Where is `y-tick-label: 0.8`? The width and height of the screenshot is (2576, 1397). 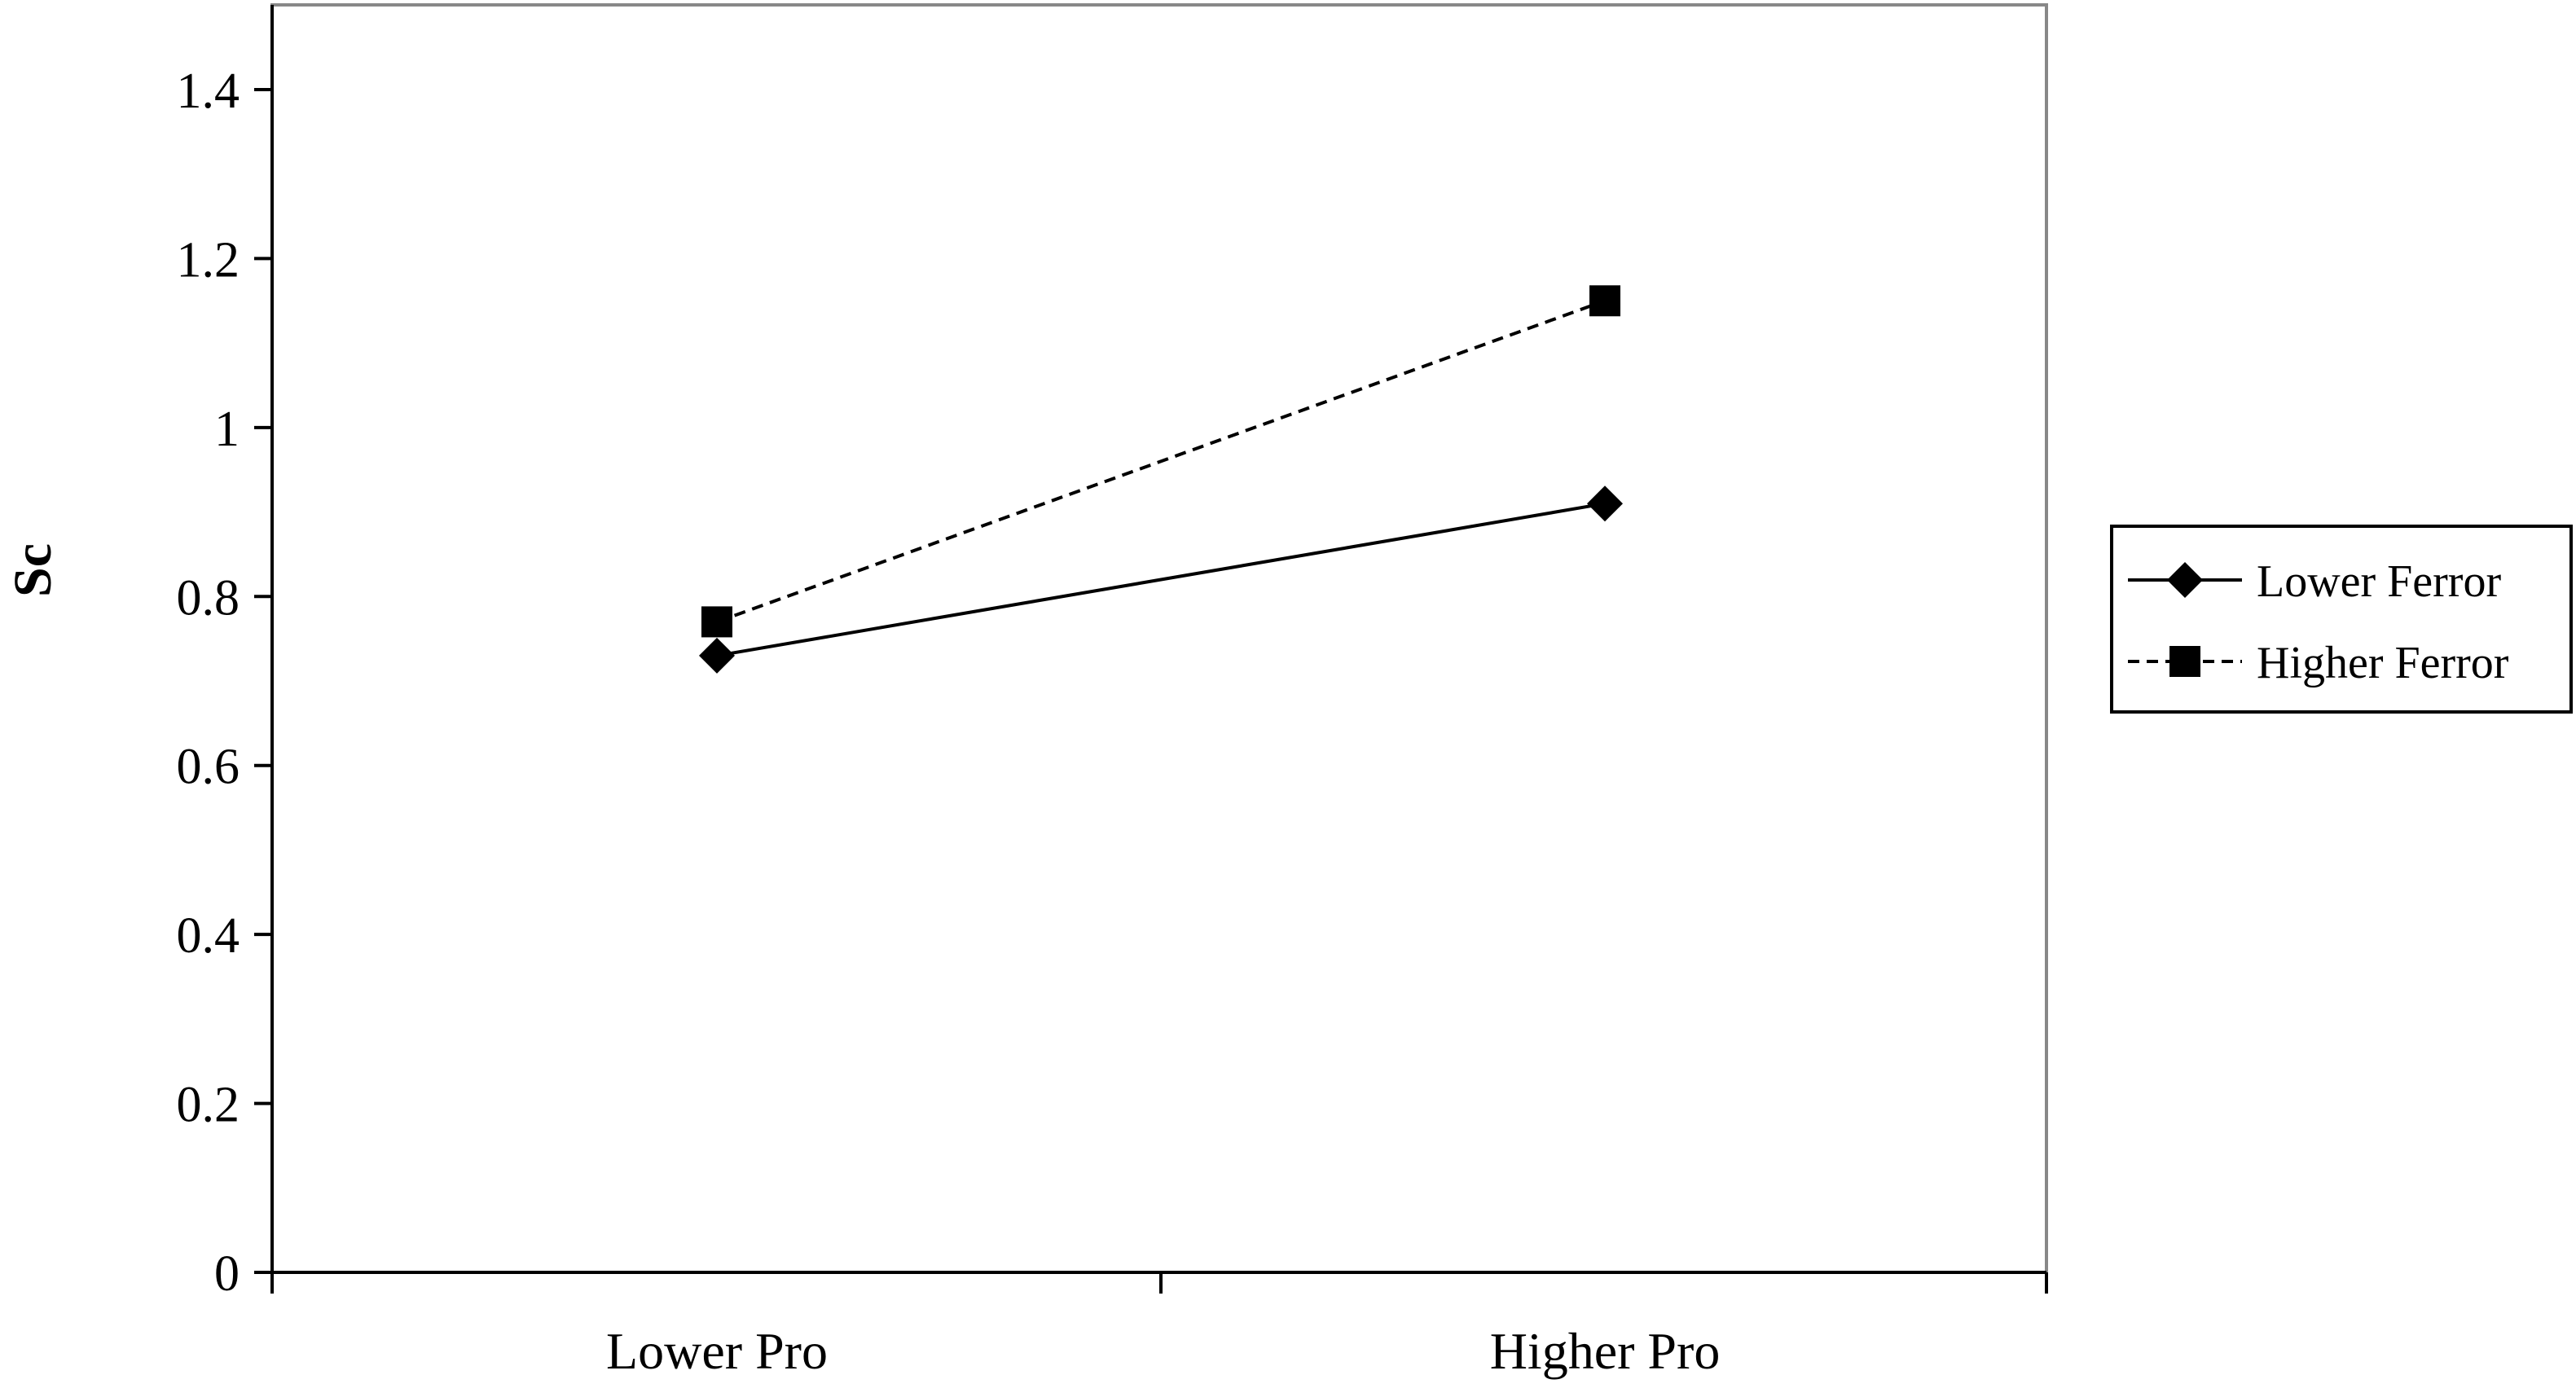 y-tick-label: 0.8 is located at coordinates (208, 598).